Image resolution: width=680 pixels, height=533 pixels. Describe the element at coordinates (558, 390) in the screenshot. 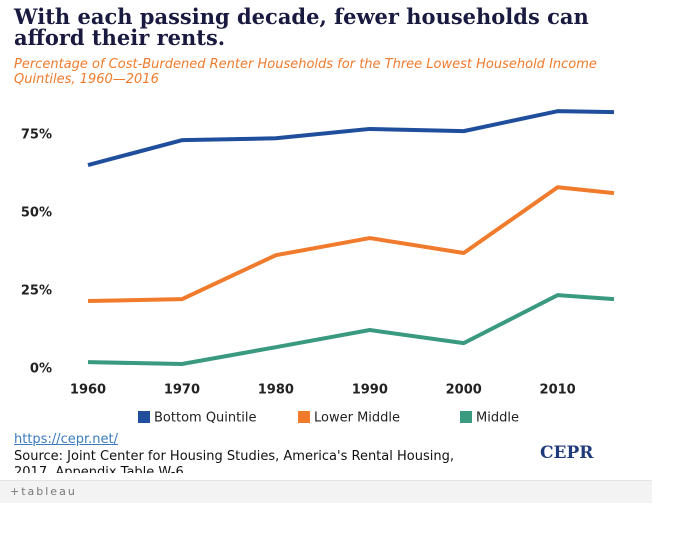

I see `x-tick-label: 2010` at that location.